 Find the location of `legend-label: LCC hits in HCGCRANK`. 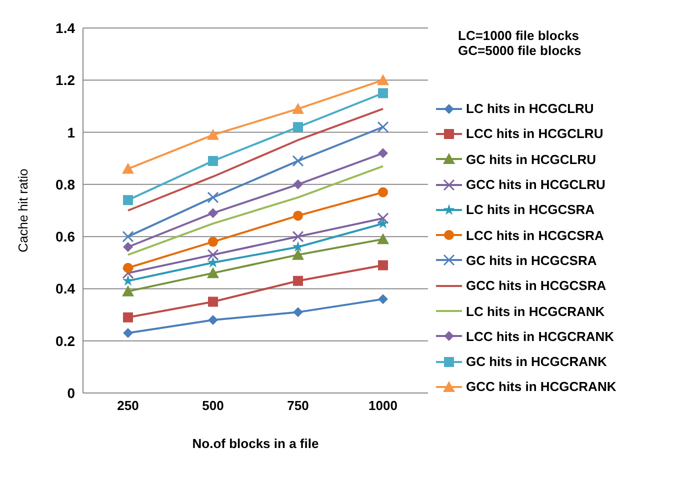

legend-label: LCC hits in HCGCRANK is located at coordinates (540, 336).